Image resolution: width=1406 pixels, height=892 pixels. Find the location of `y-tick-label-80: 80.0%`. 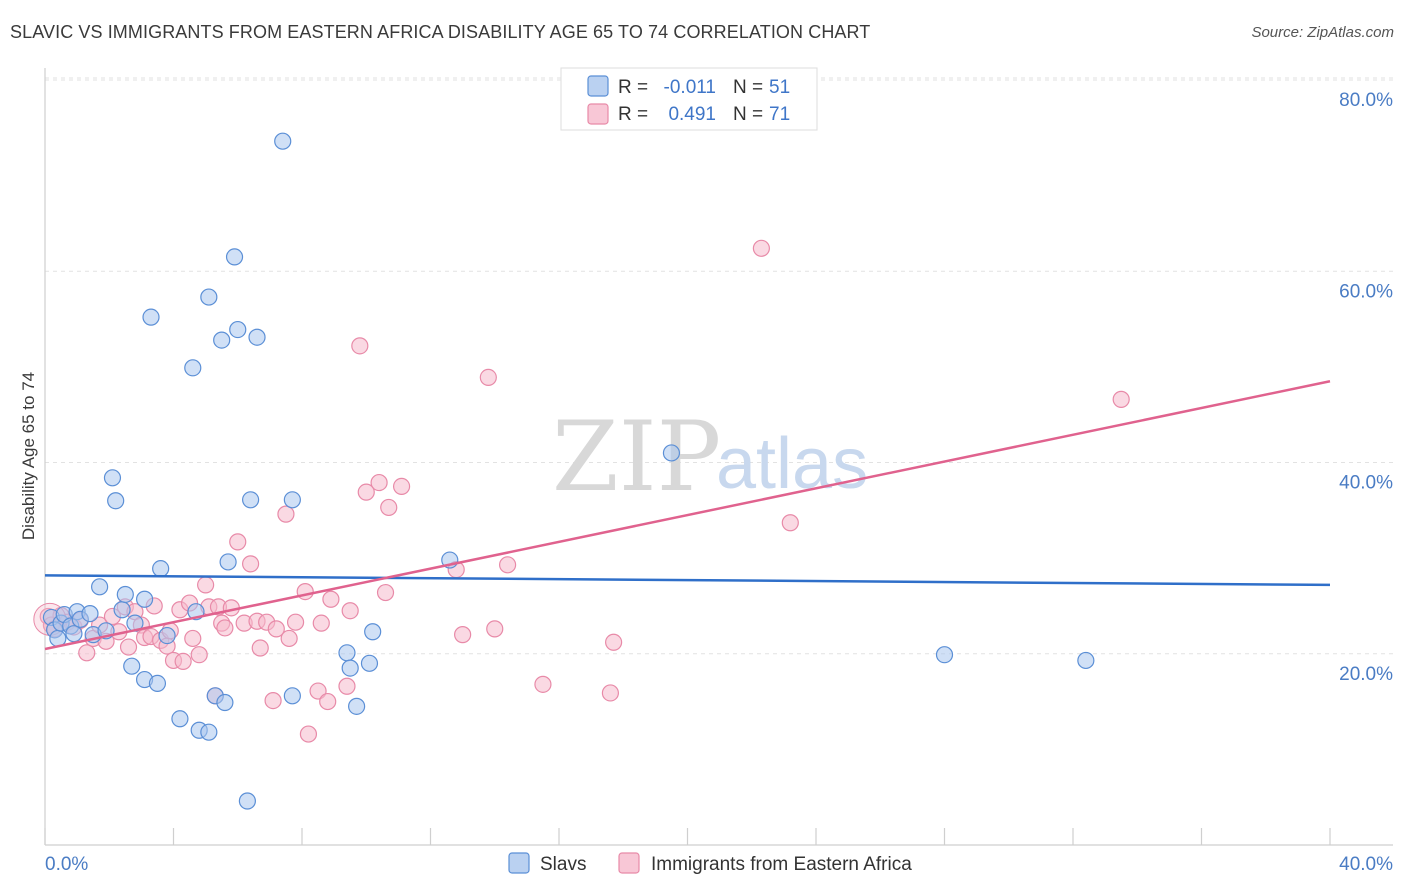

y-tick-label-80: 80.0% is located at coordinates (1366, 100).